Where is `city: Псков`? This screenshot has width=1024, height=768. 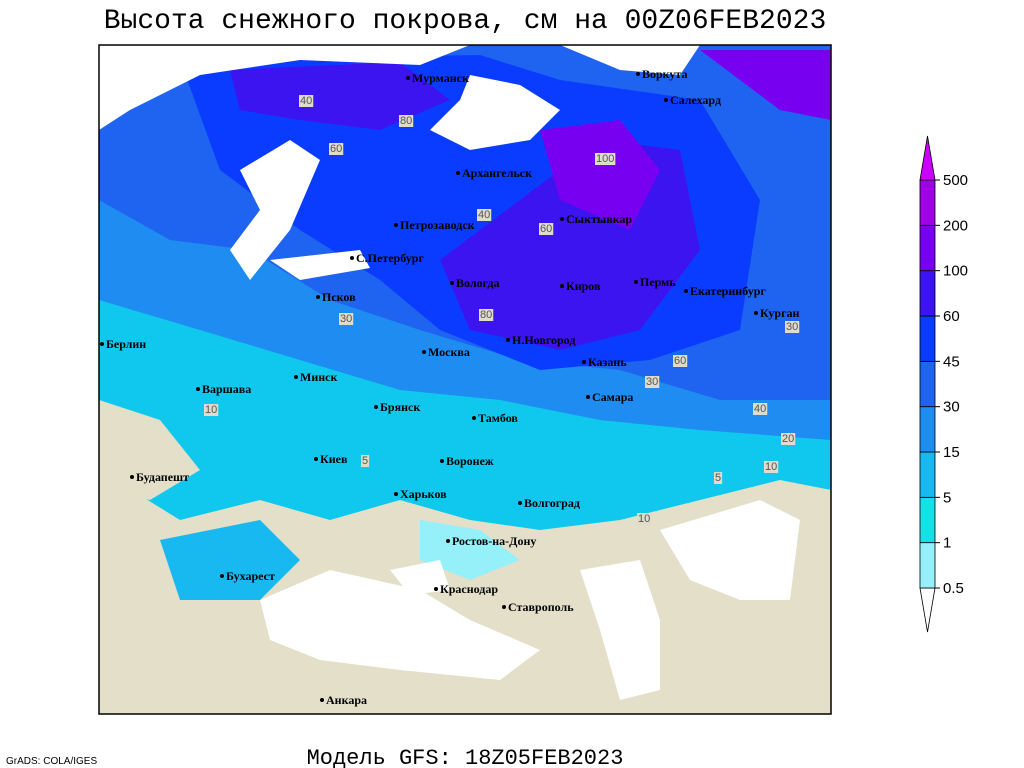
city: Псков is located at coordinates (339, 297).